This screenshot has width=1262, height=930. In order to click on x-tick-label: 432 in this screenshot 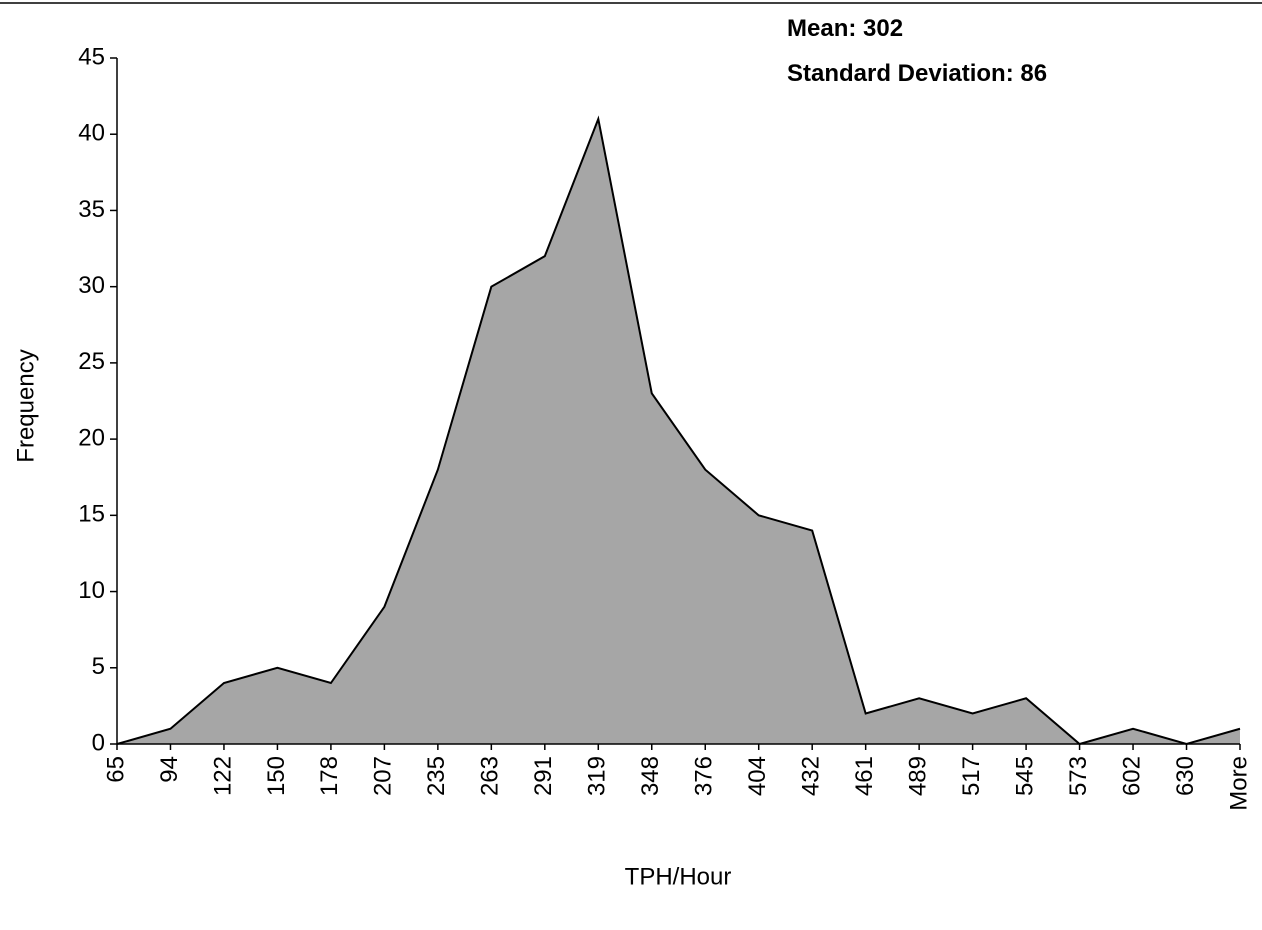, I will do `click(811, 776)`.